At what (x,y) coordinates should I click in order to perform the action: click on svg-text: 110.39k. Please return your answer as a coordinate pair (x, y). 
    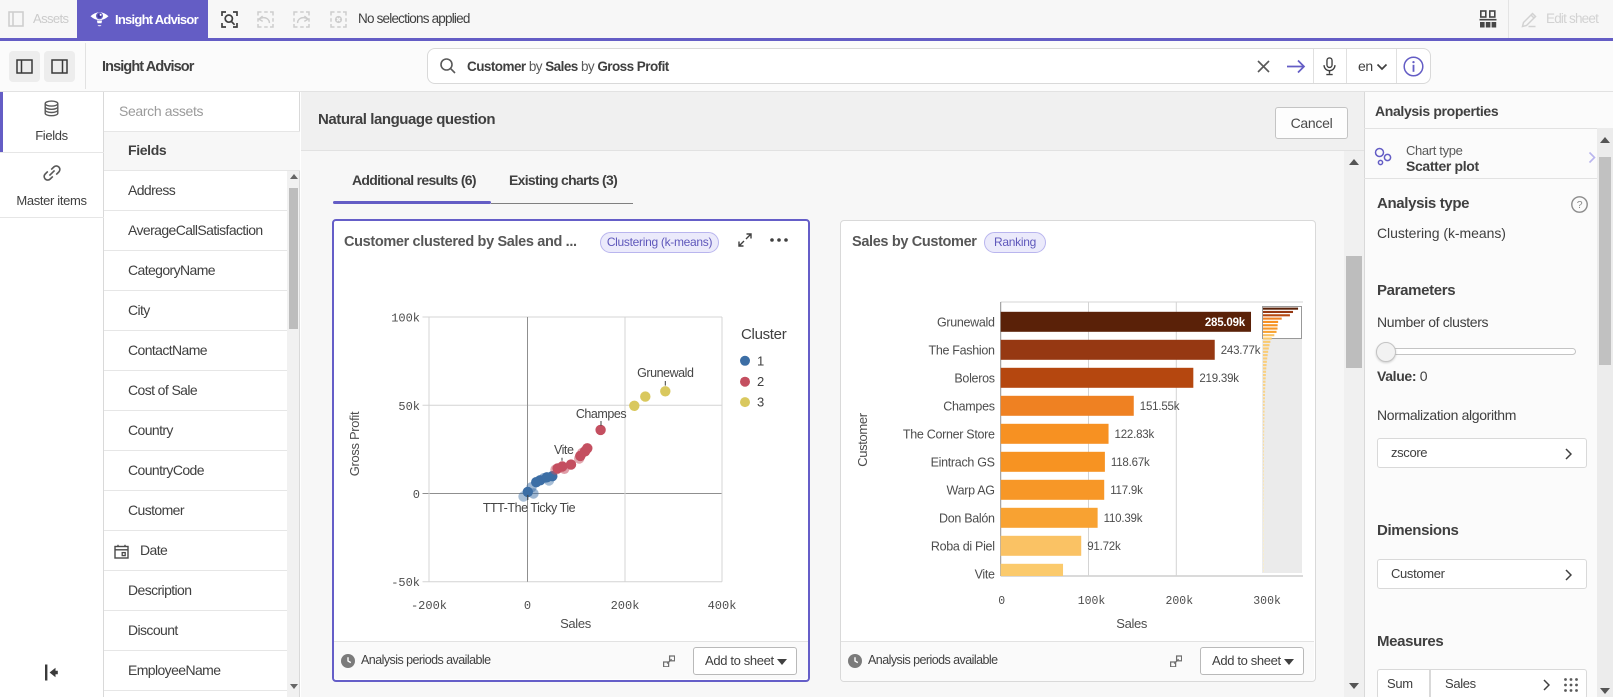
    Looking at the image, I should click on (1123, 519).